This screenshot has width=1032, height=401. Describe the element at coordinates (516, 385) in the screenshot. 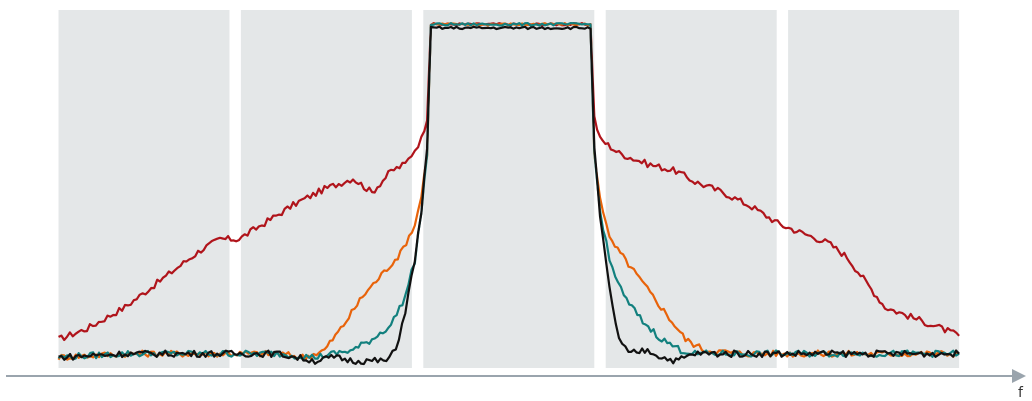

I see `x-axis: f` at that location.